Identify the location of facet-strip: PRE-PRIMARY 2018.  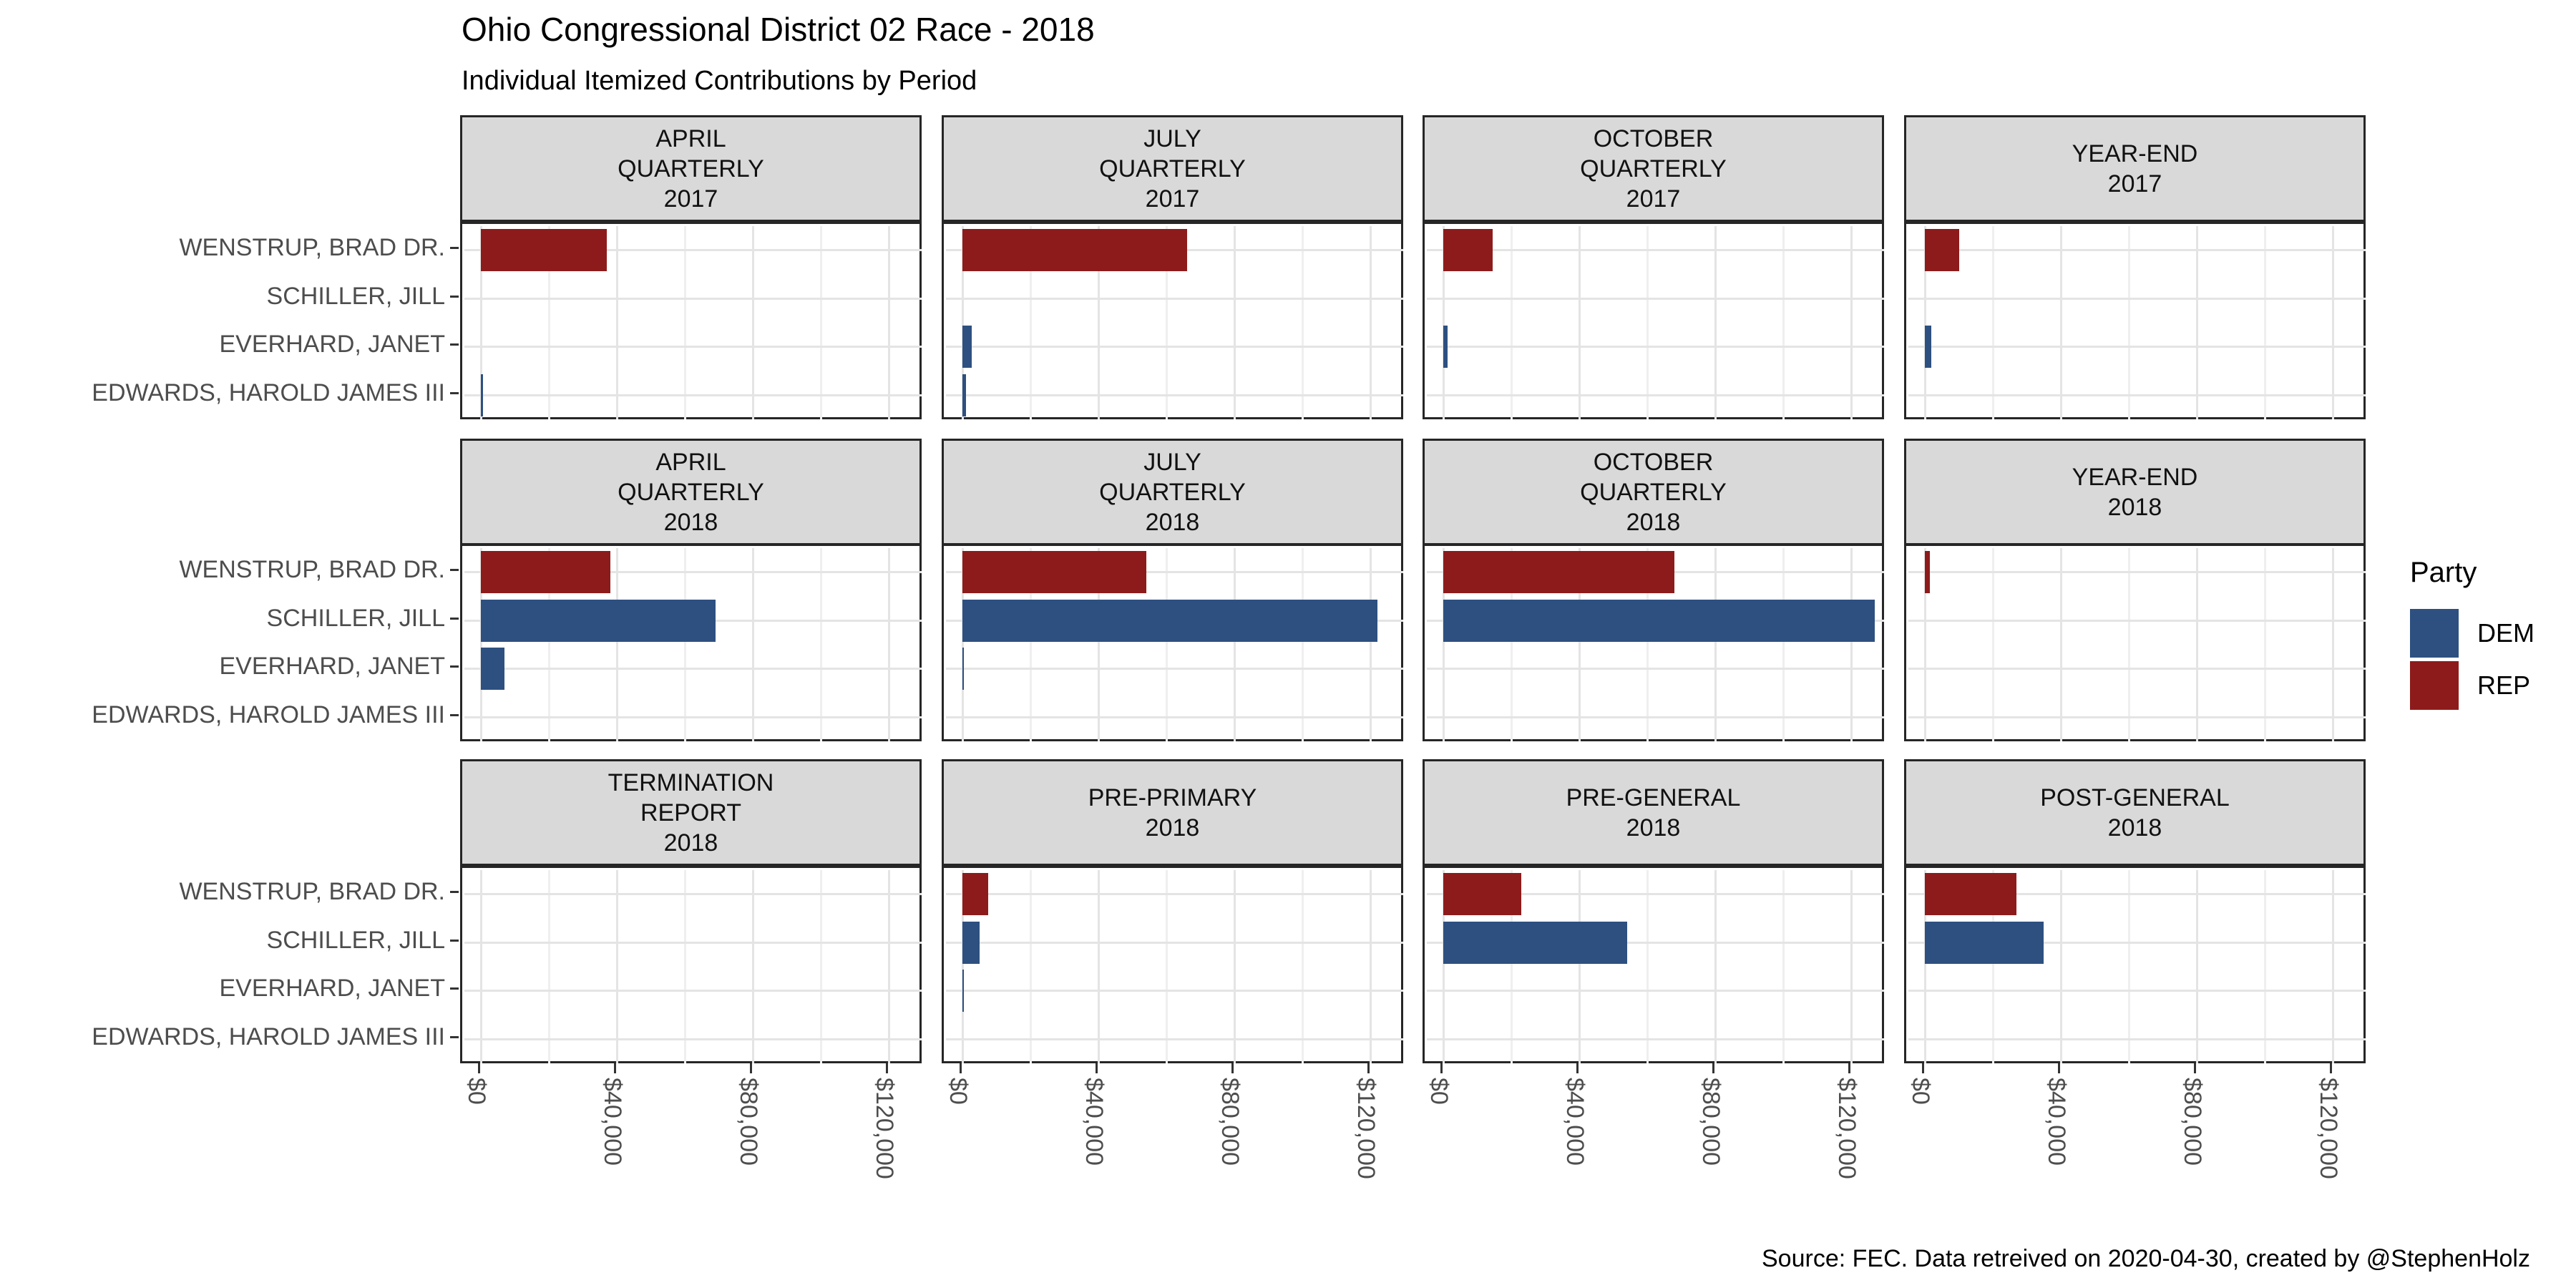
(1172, 812).